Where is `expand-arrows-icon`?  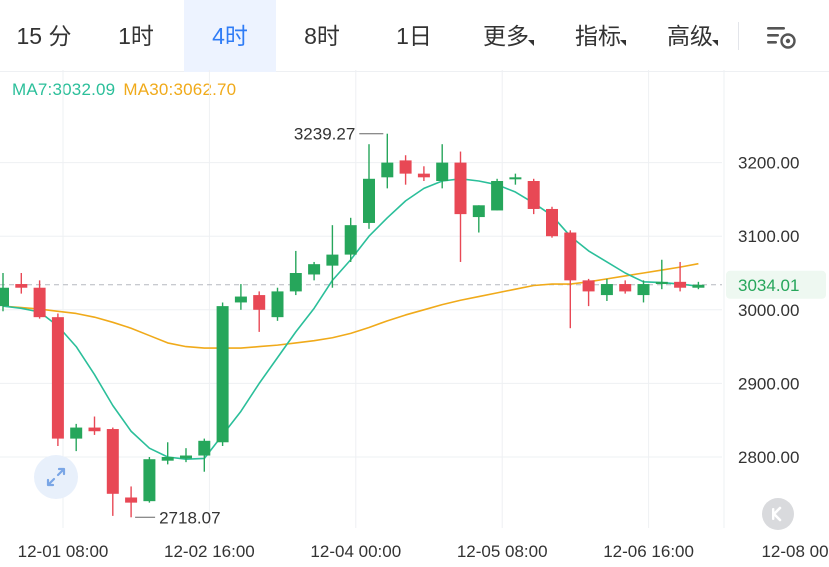
expand-arrows-icon is located at coordinates (56, 477).